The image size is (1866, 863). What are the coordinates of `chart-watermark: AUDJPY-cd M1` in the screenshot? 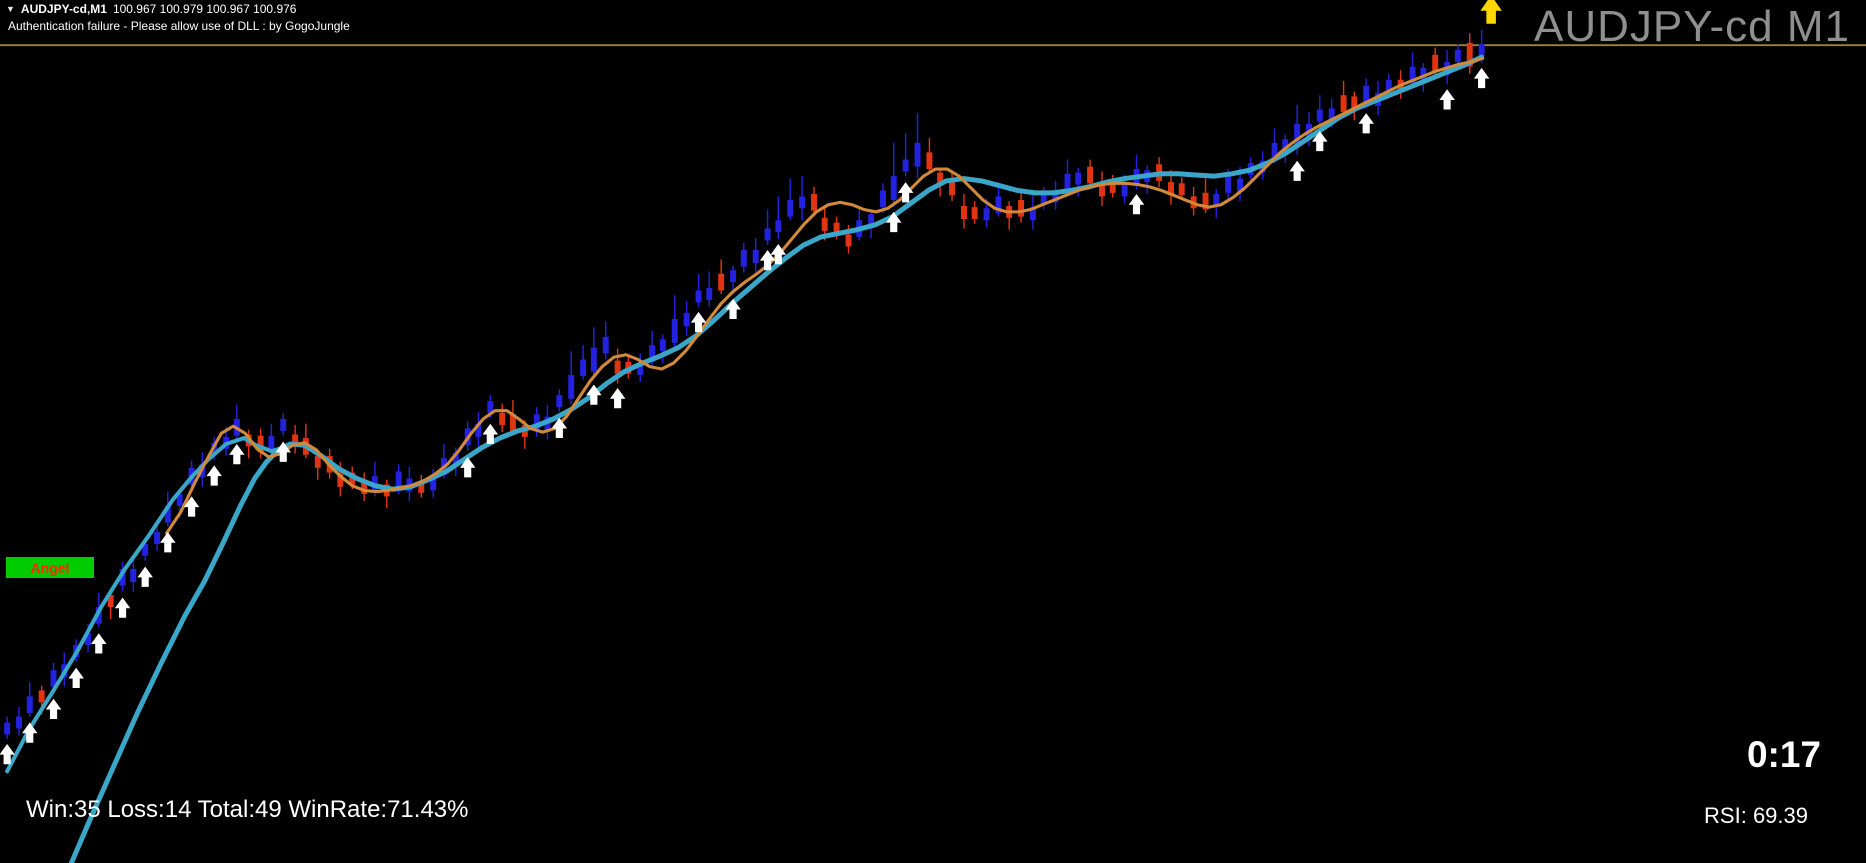 It's located at (1691, 26).